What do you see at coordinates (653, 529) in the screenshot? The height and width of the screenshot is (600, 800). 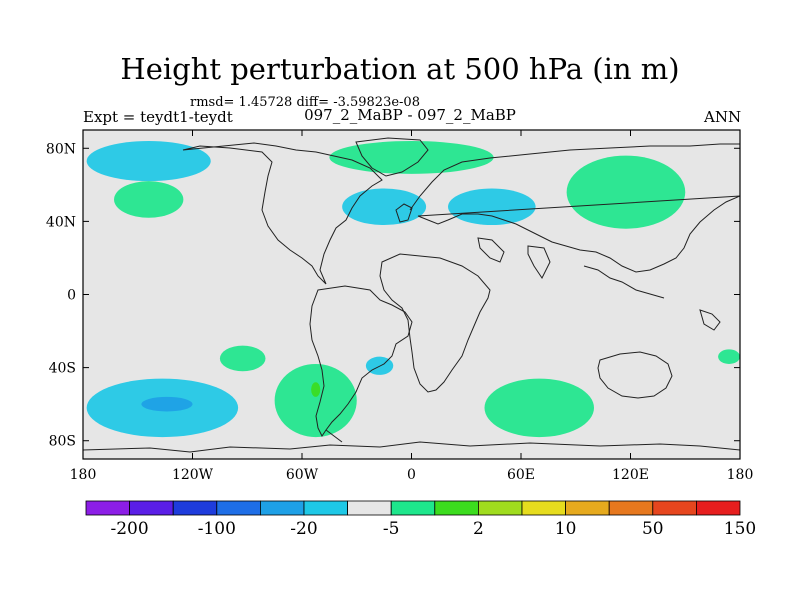 I see `colorbar-label: 50` at bounding box center [653, 529].